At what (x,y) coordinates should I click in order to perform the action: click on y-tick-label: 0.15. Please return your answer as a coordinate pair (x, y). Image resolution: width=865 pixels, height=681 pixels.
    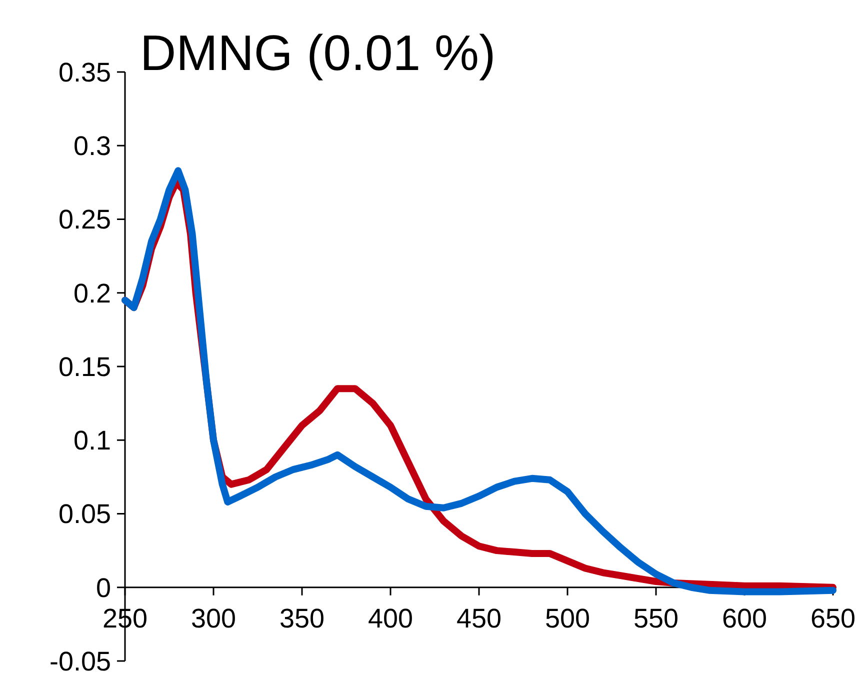
    Looking at the image, I should click on (84, 367).